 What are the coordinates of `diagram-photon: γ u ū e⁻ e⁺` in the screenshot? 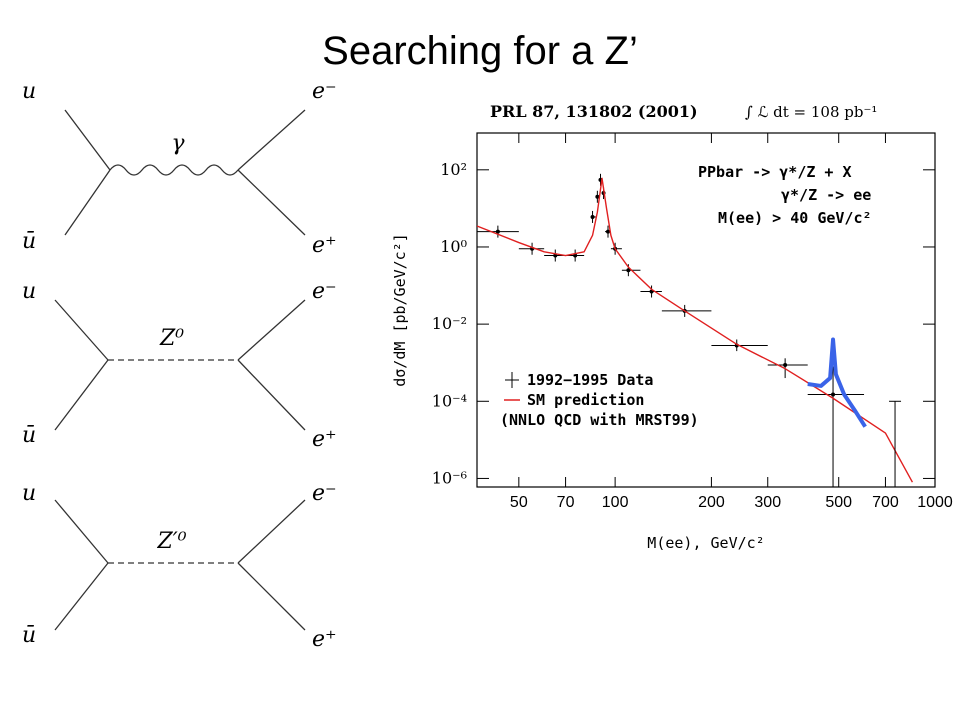 It's located at (179, 168).